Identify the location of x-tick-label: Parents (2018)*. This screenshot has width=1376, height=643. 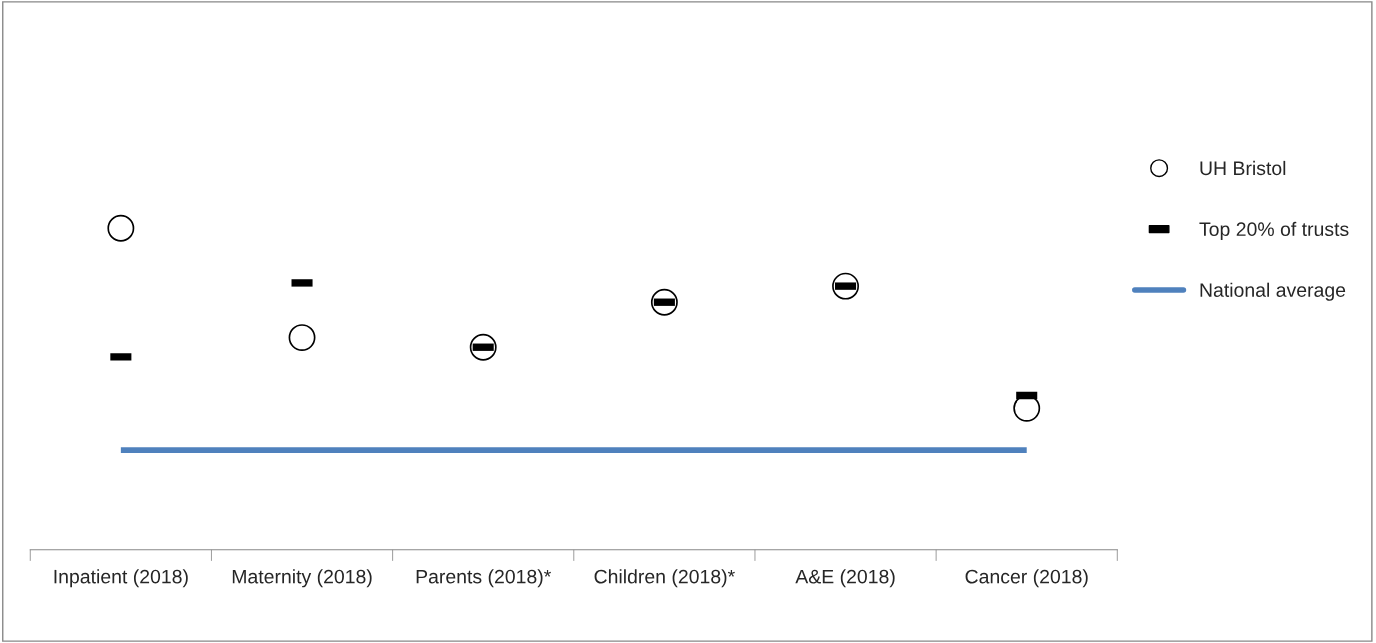
(483, 578).